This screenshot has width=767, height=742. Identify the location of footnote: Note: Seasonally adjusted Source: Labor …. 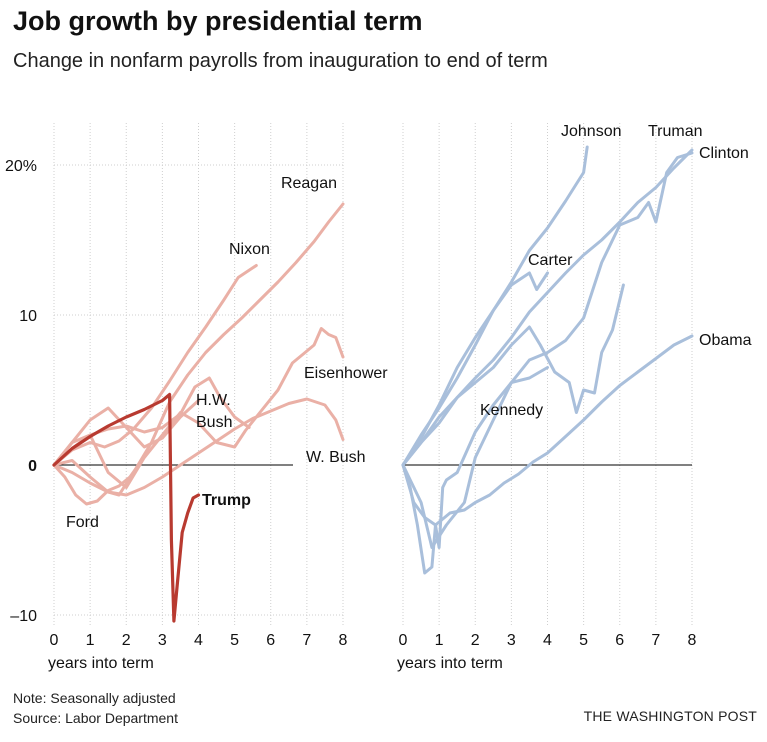
(95, 708).